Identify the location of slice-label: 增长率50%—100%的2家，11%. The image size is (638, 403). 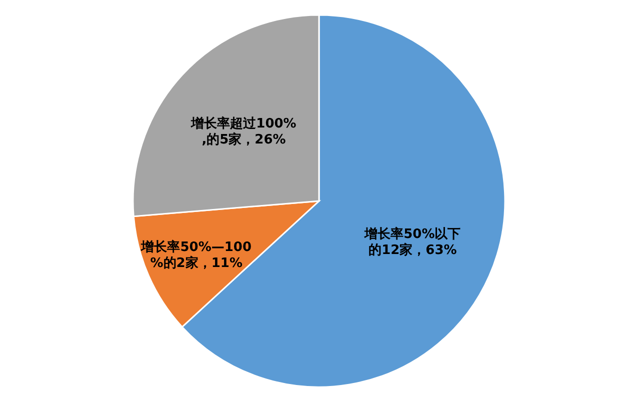
(196, 254).